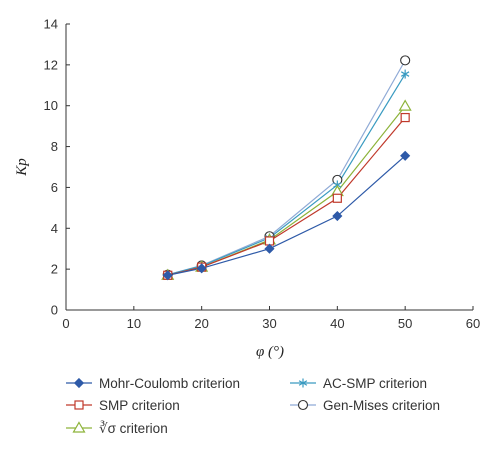  I want to click on y-tick-label: 12, so click(51, 64).